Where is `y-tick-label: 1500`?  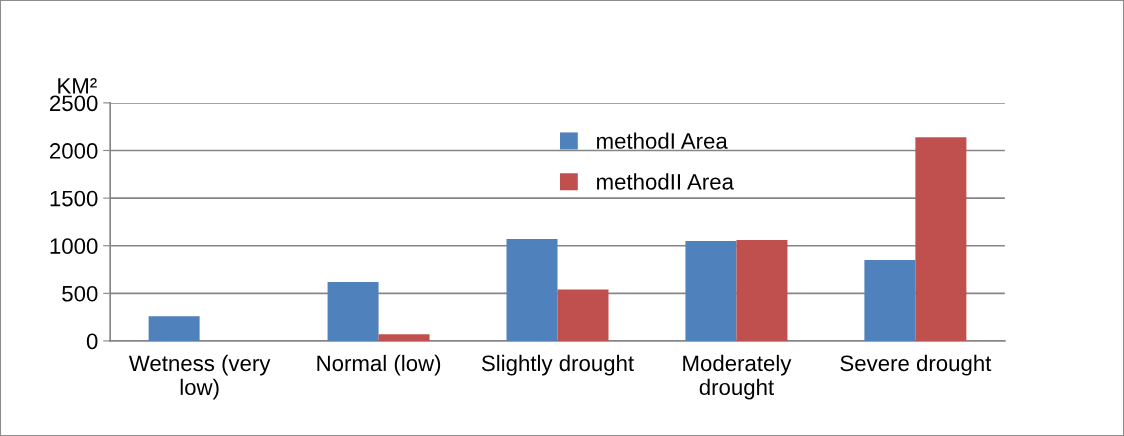 y-tick-label: 1500 is located at coordinates (74, 198).